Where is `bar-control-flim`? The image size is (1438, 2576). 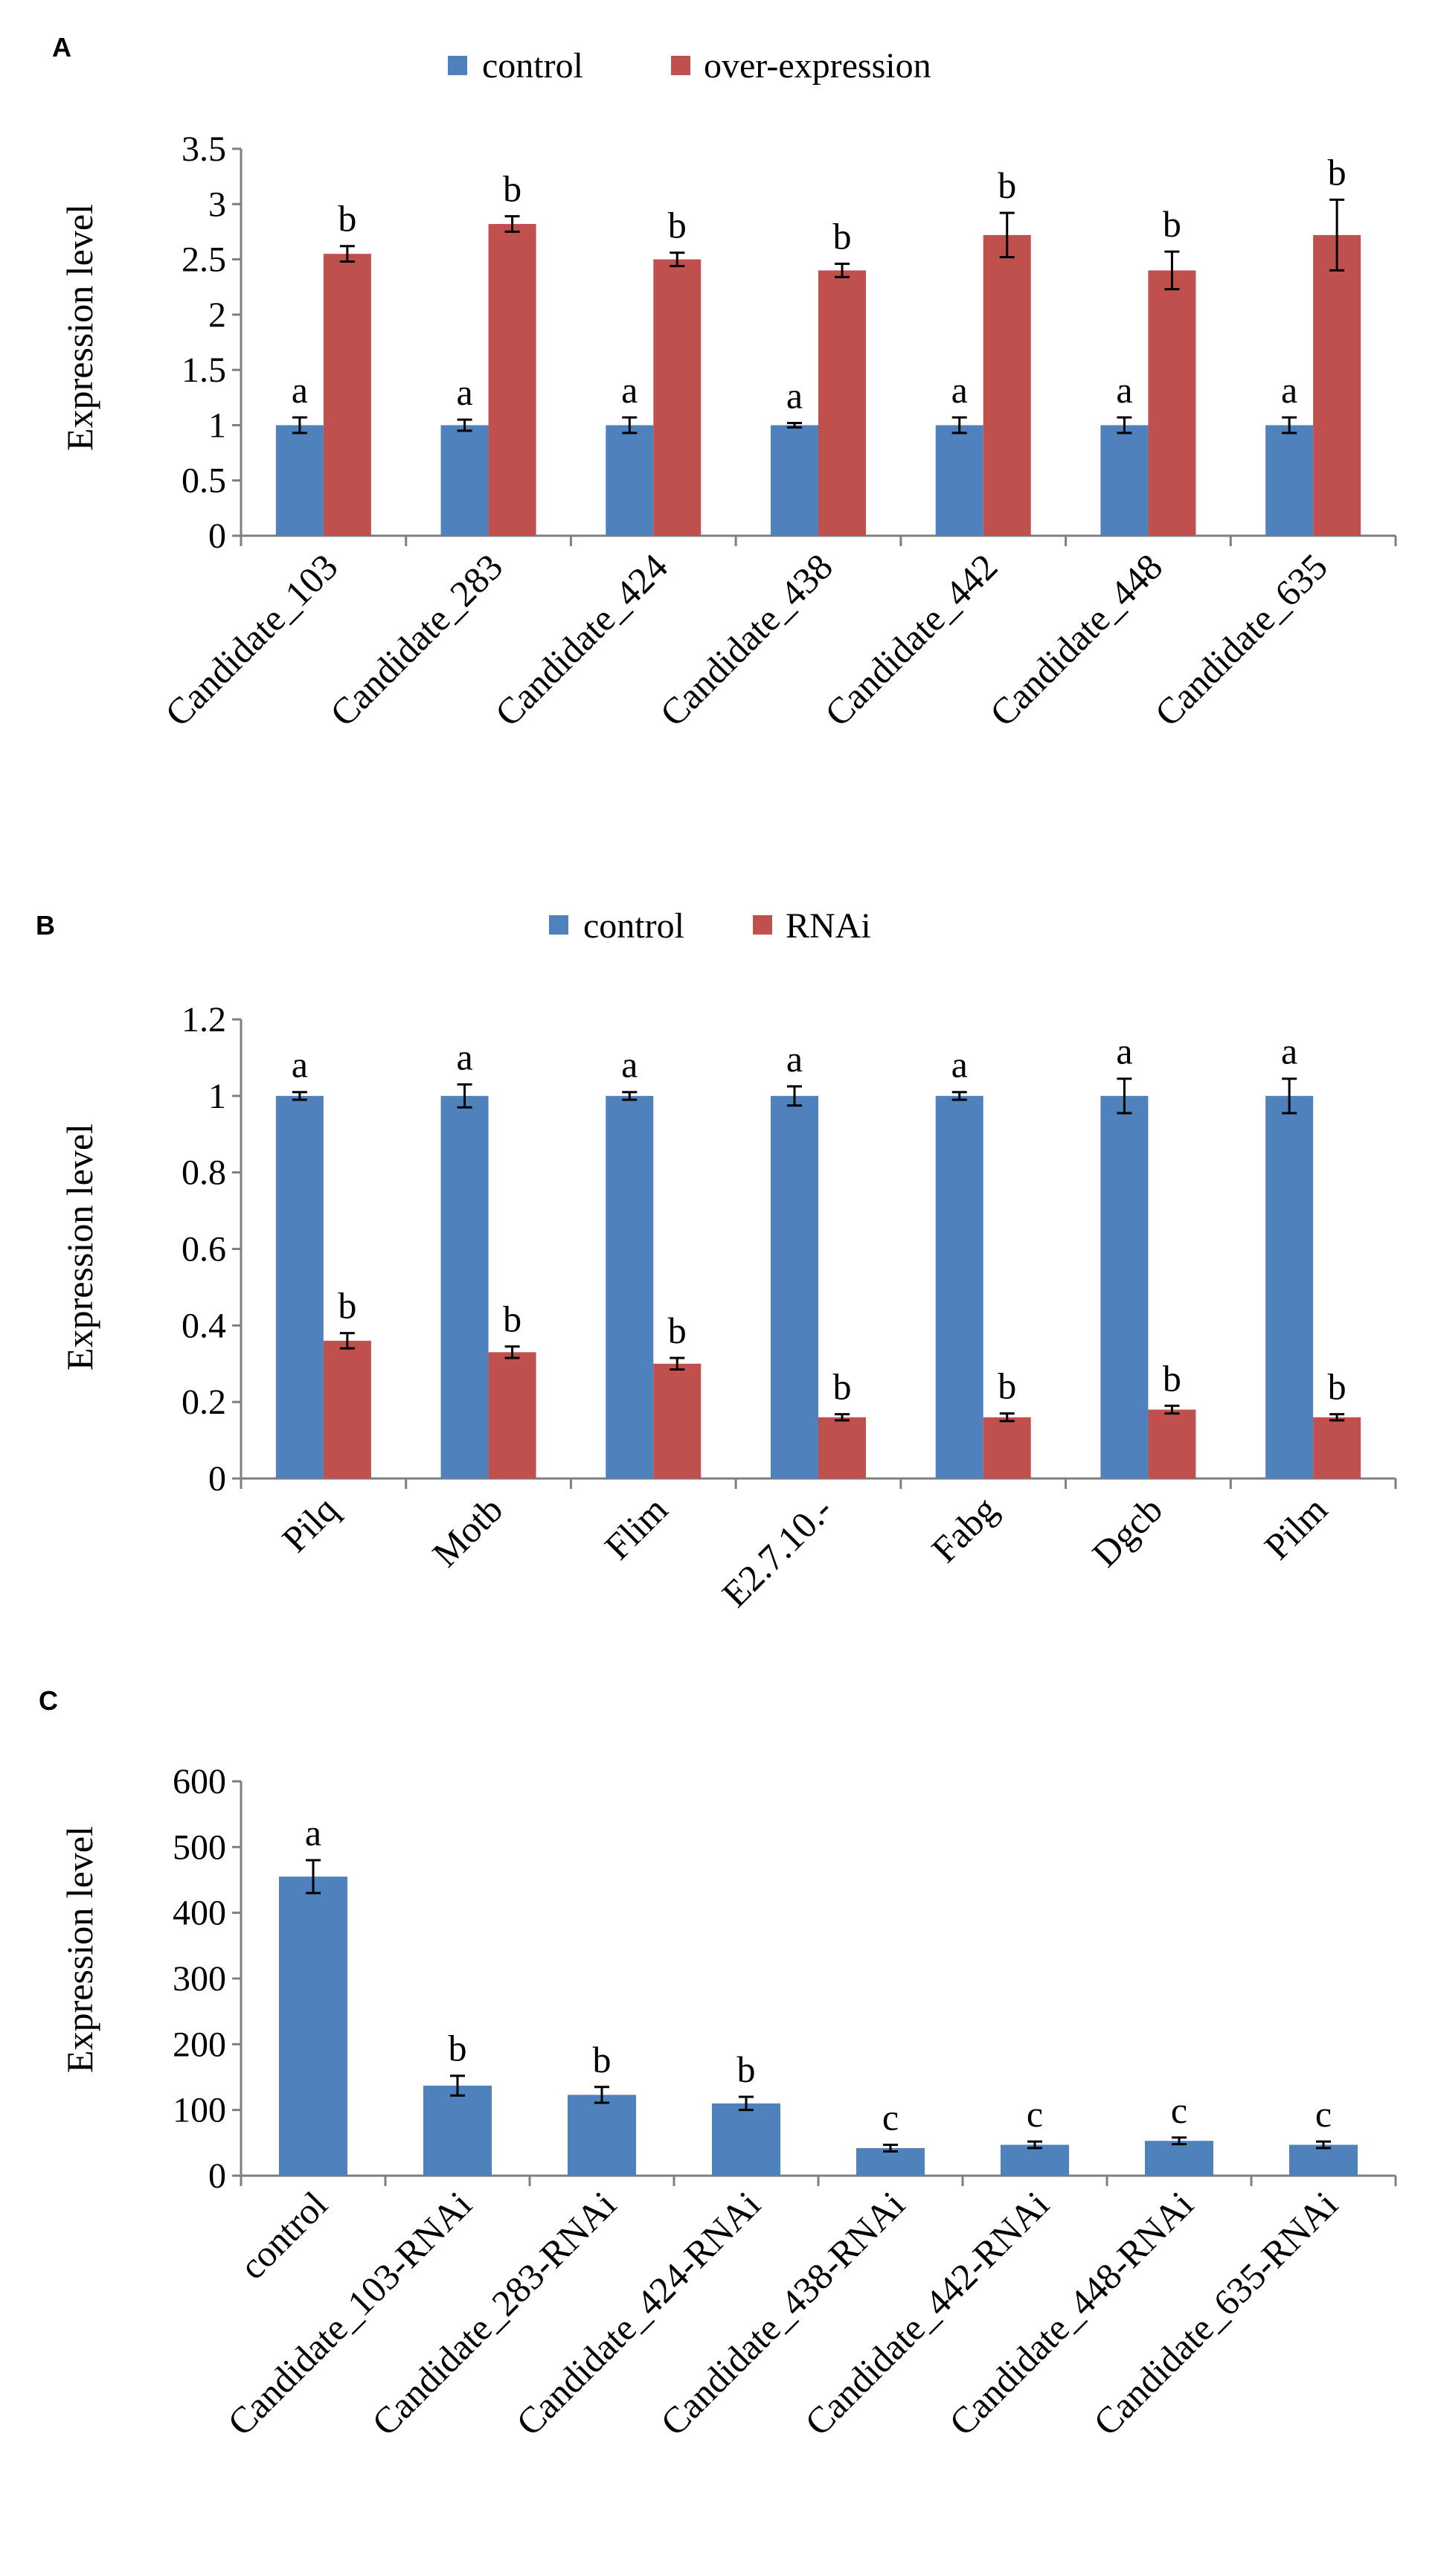
bar-control-flim is located at coordinates (630, 1286).